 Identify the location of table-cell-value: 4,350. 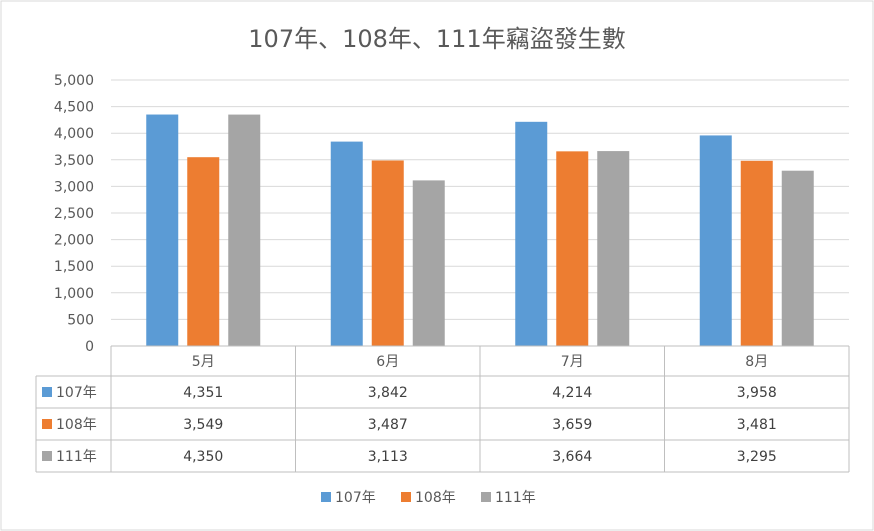
(203, 457).